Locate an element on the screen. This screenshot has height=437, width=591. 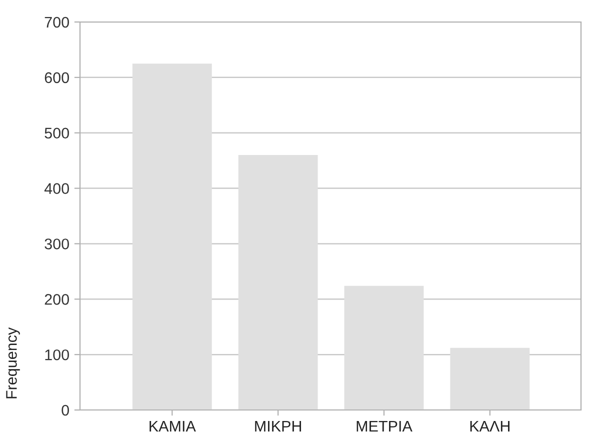
y-tick-label: 100 is located at coordinates (57, 354).